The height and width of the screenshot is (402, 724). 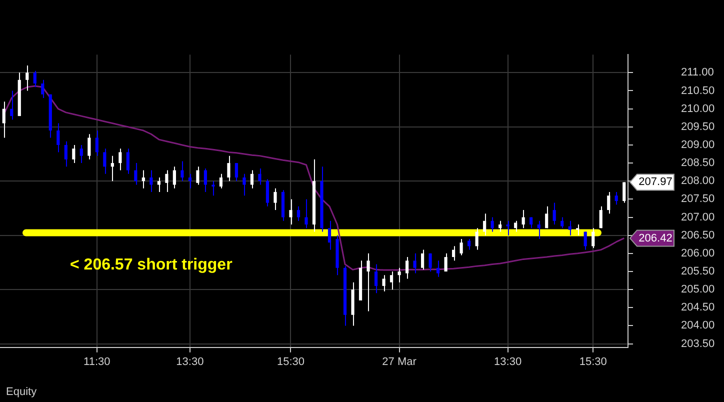 What do you see at coordinates (698, 253) in the screenshot?
I see `y-tick-label: 206.00` at bounding box center [698, 253].